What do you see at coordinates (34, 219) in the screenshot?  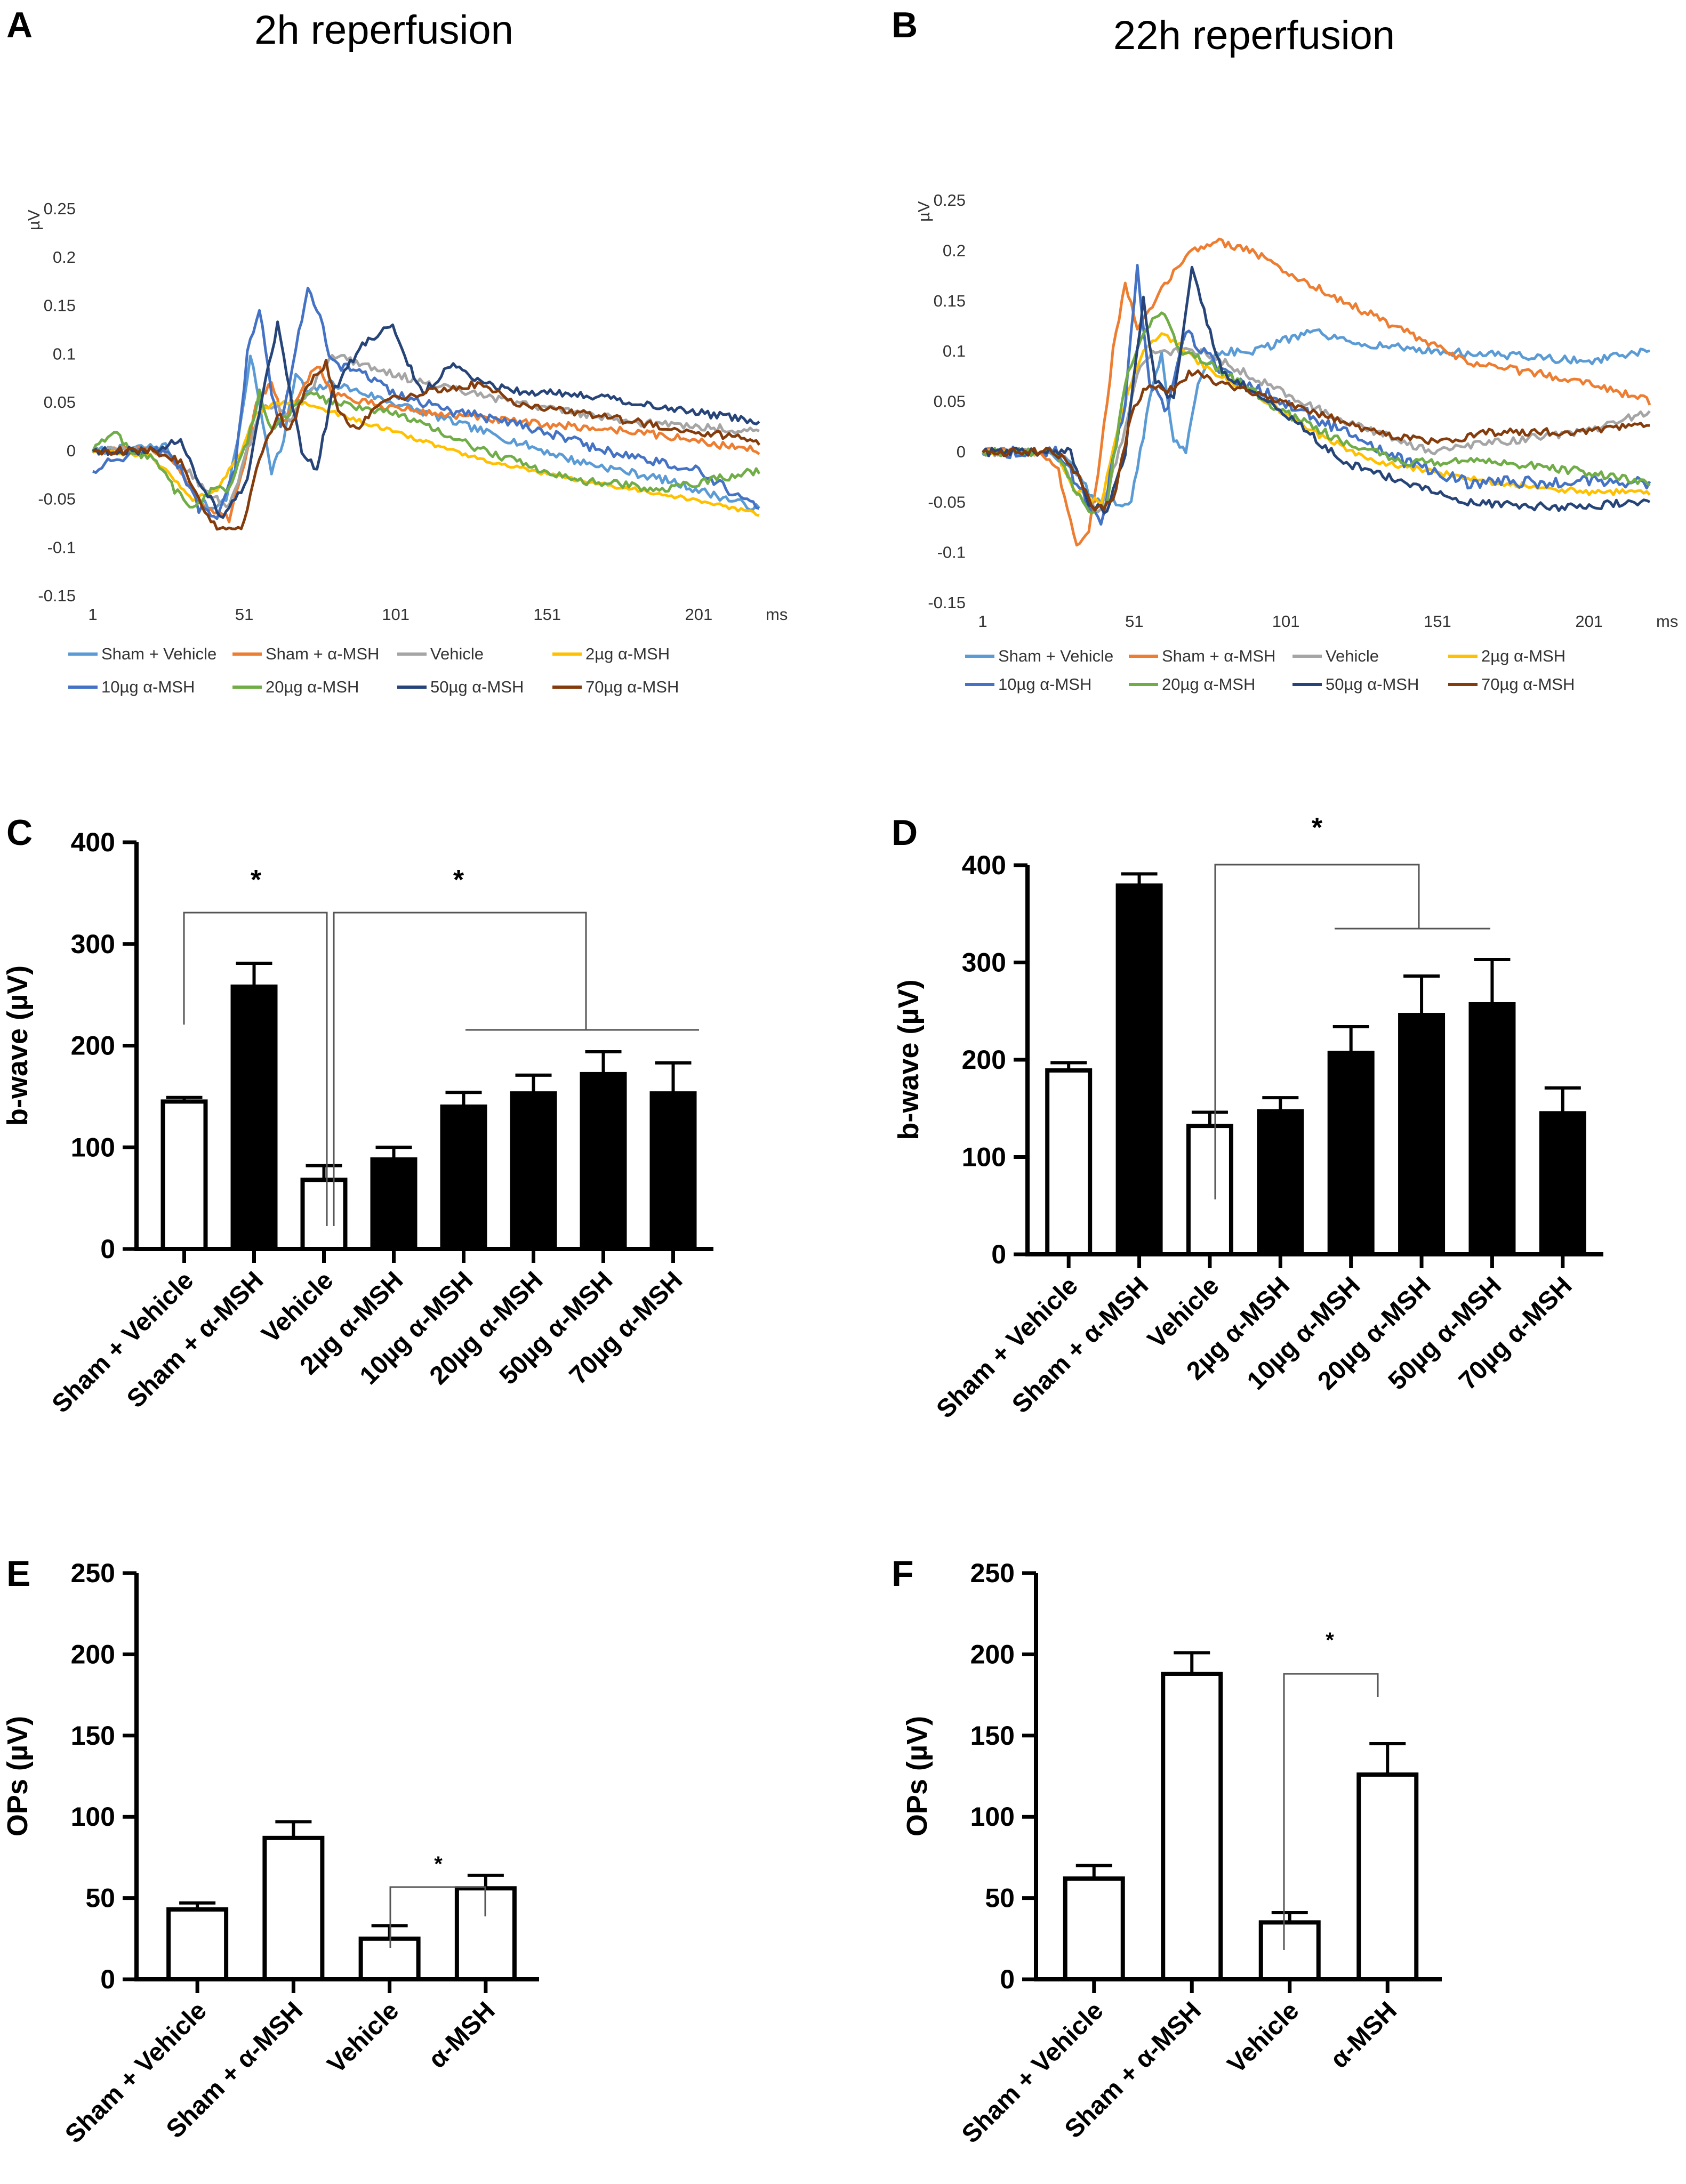 I see `y-axis-label: µV` at bounding box center [34, 219].